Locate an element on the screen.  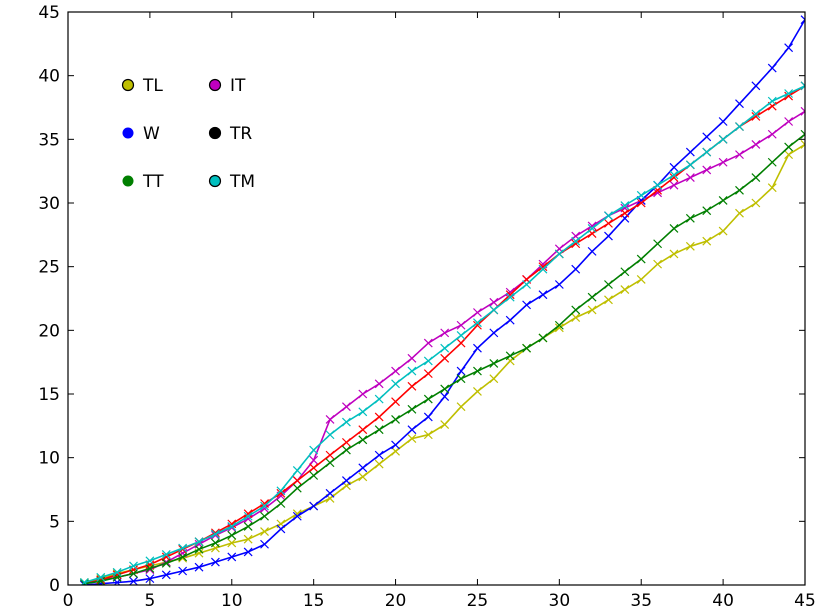
x-tick-label: 15 is located at coordinates (314, 601).